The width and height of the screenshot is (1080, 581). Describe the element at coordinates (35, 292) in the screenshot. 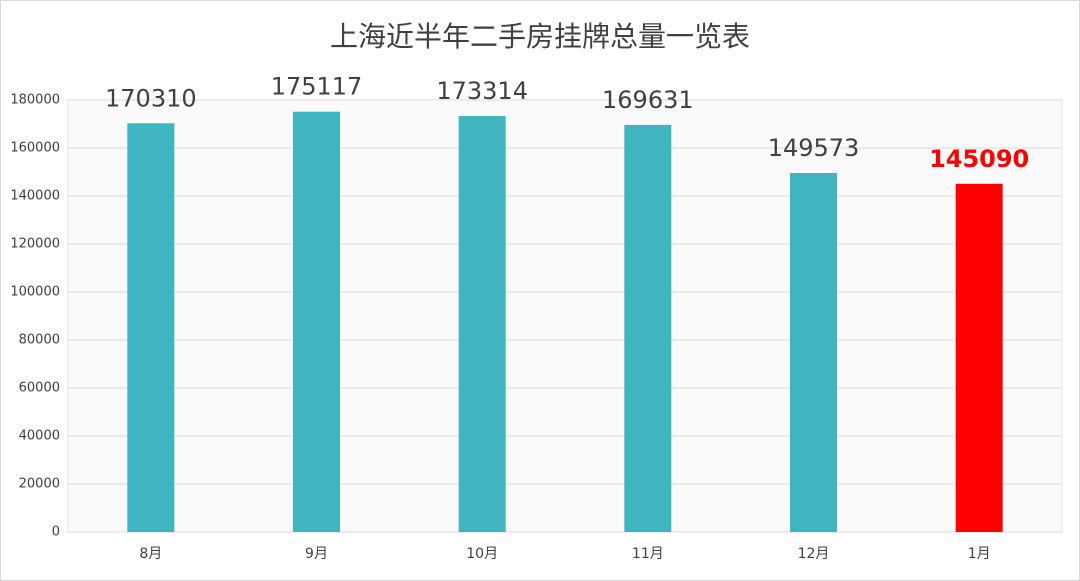

I see `y-tick-label: 100000` at that location.